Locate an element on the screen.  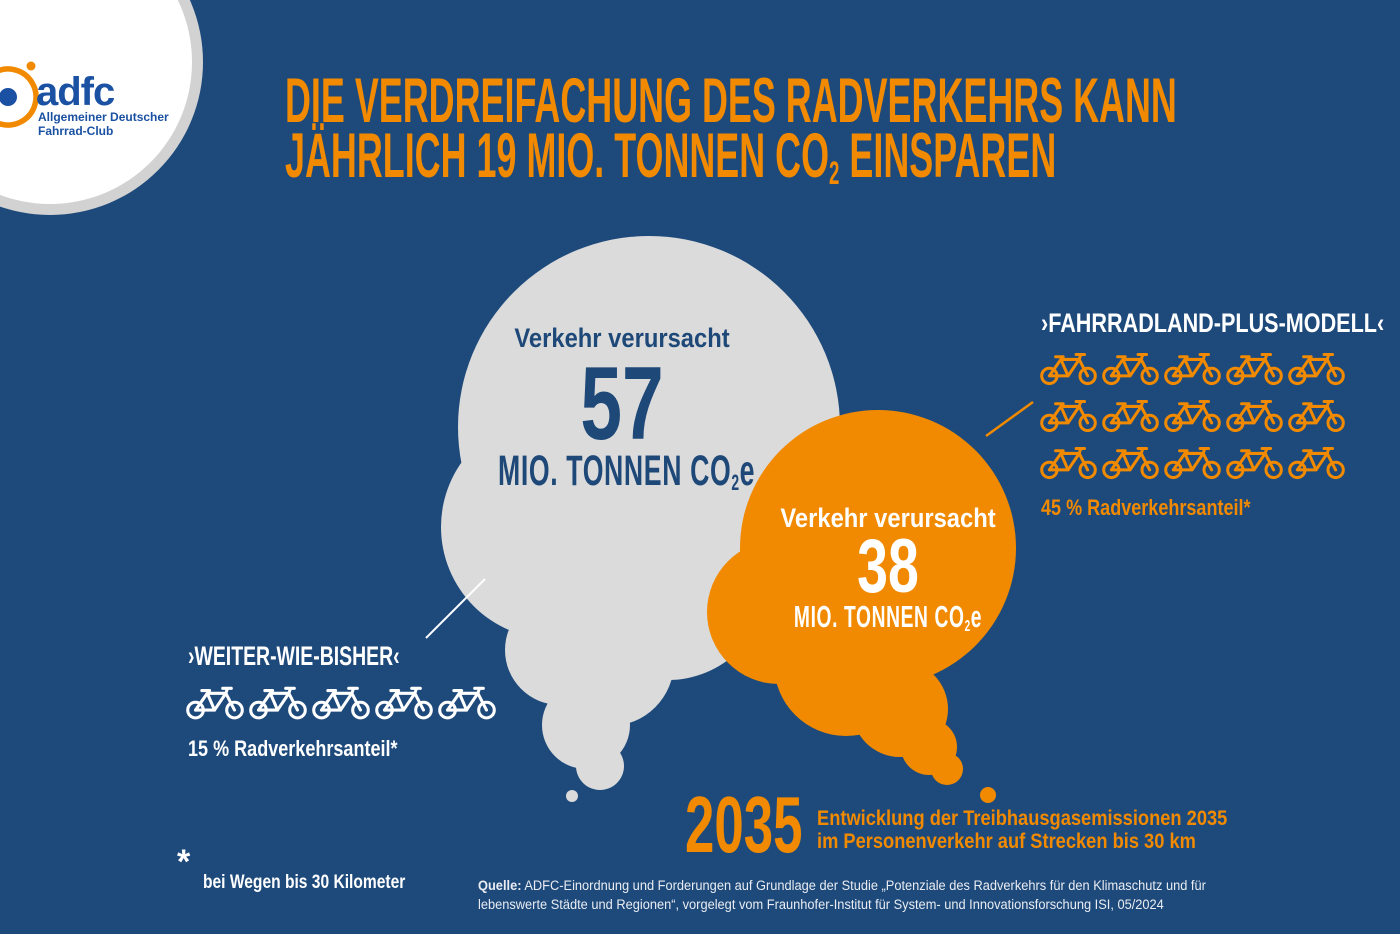
headline-line-1: DIE VERDREIFACHUNG DES RADVERKEHRS KANN is located at coordinates (731, 101).